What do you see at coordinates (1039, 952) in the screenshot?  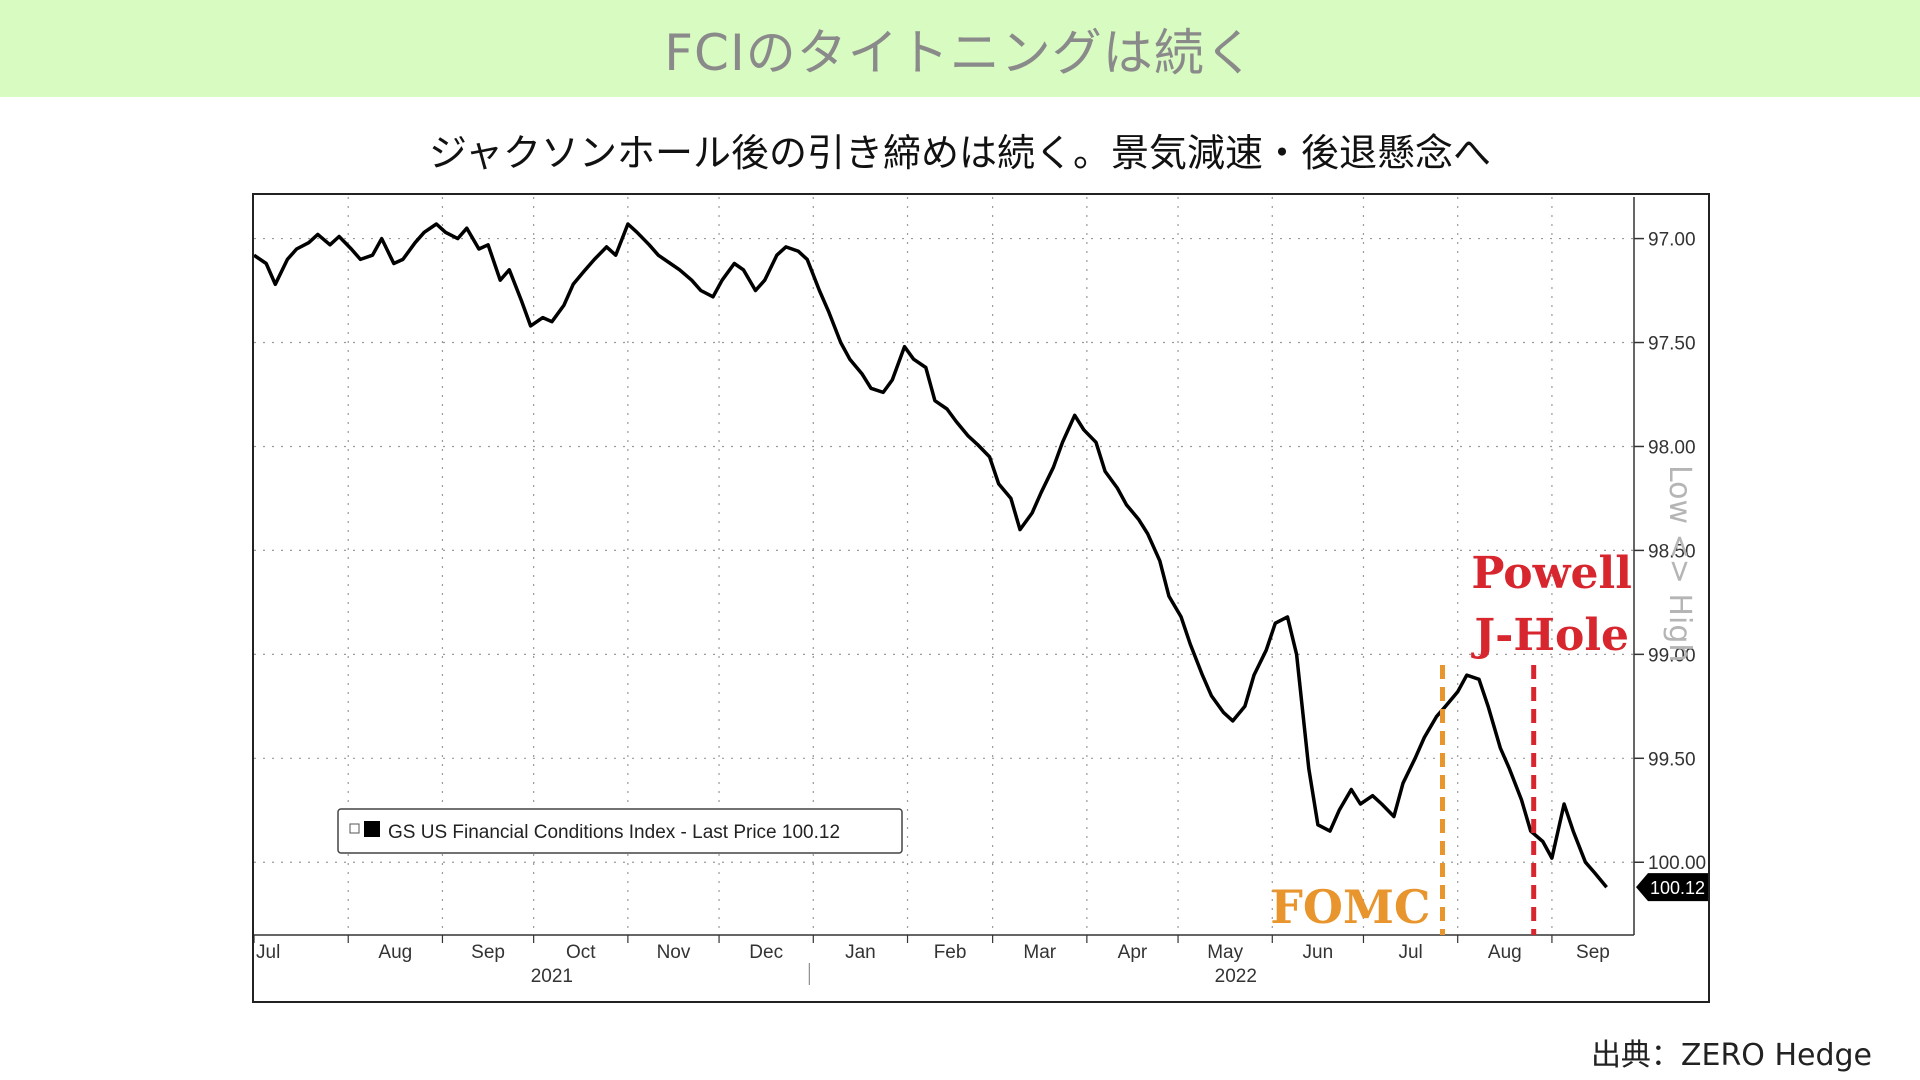 I see `x-tick-label: Mar` at bounding box center [1039, 952].